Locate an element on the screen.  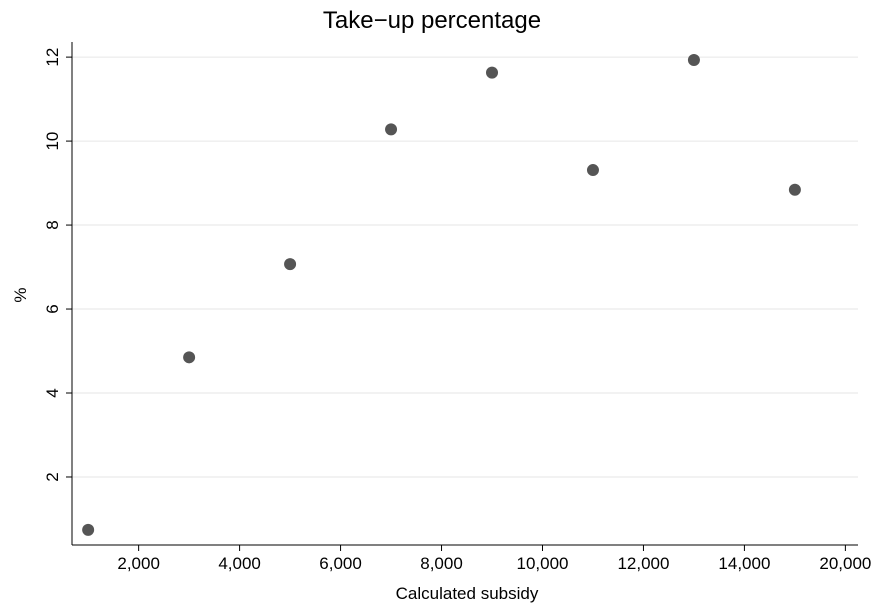
y-tick-label: 8 is located at coordinates (52, 224).